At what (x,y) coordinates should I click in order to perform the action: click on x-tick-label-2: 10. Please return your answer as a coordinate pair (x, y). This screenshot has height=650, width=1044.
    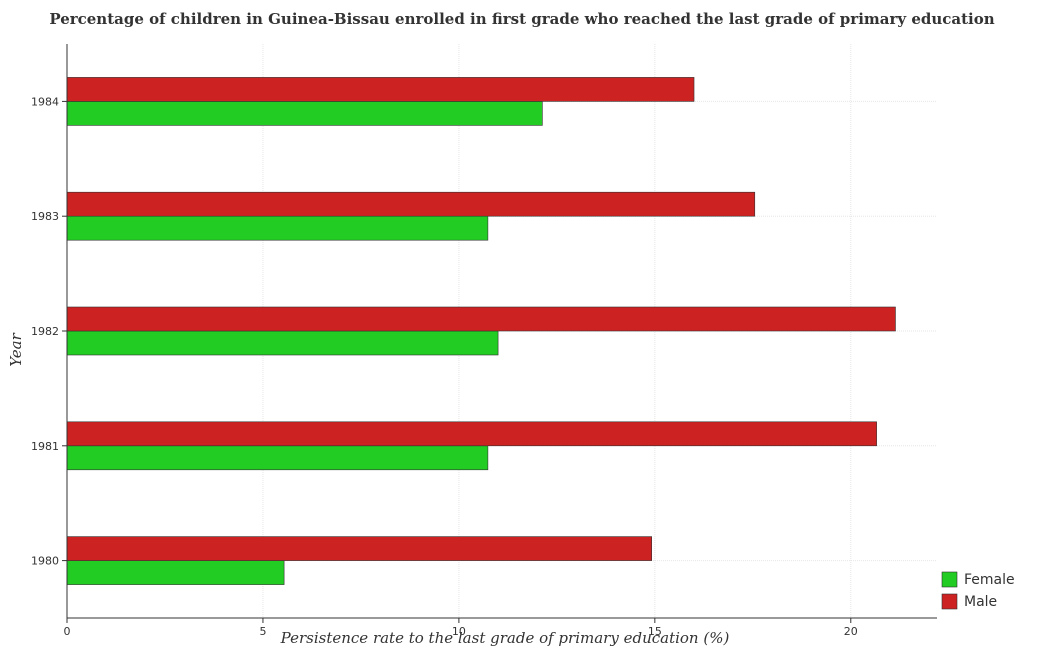
    Looking at the image, I should click on (459, 631).